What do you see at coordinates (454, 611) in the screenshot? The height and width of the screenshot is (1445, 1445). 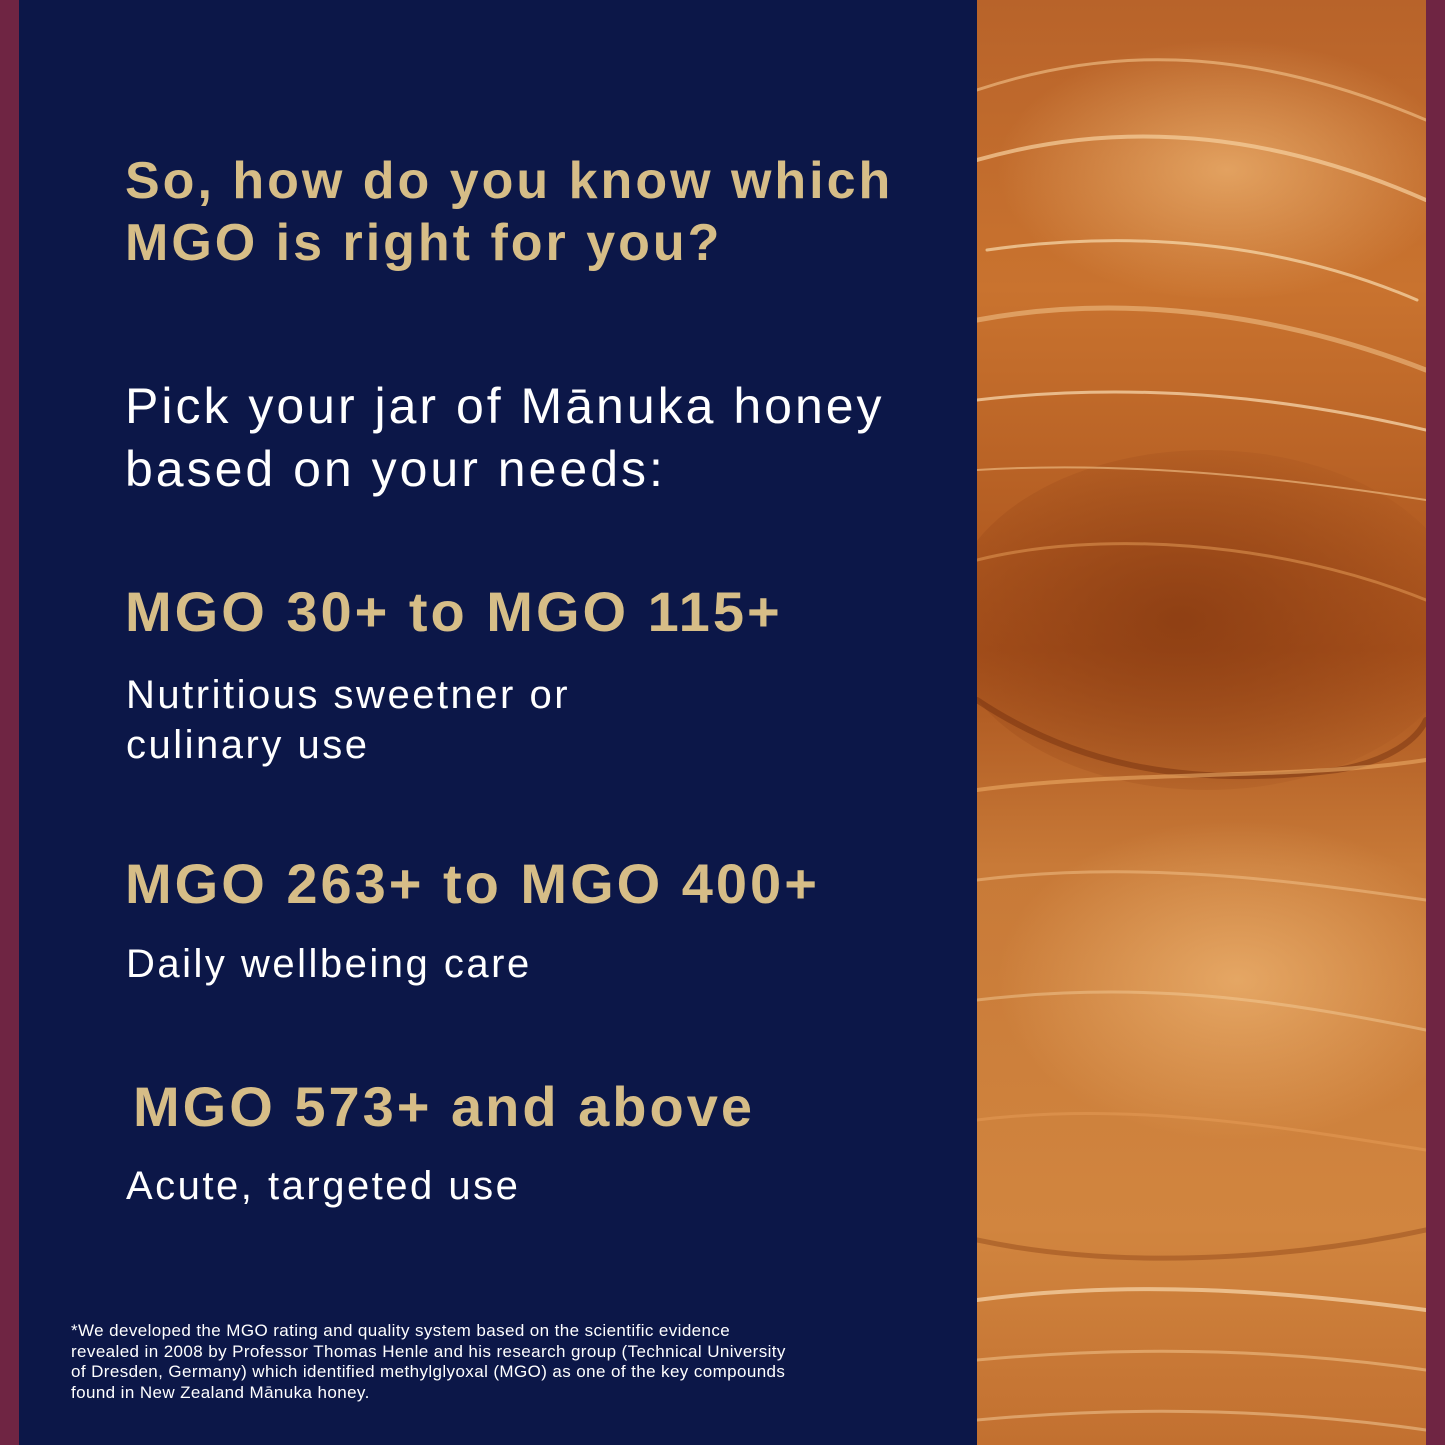 I see `range-1-title: MGO 30+ to MGO 115+` at bounding box center [454, 611].